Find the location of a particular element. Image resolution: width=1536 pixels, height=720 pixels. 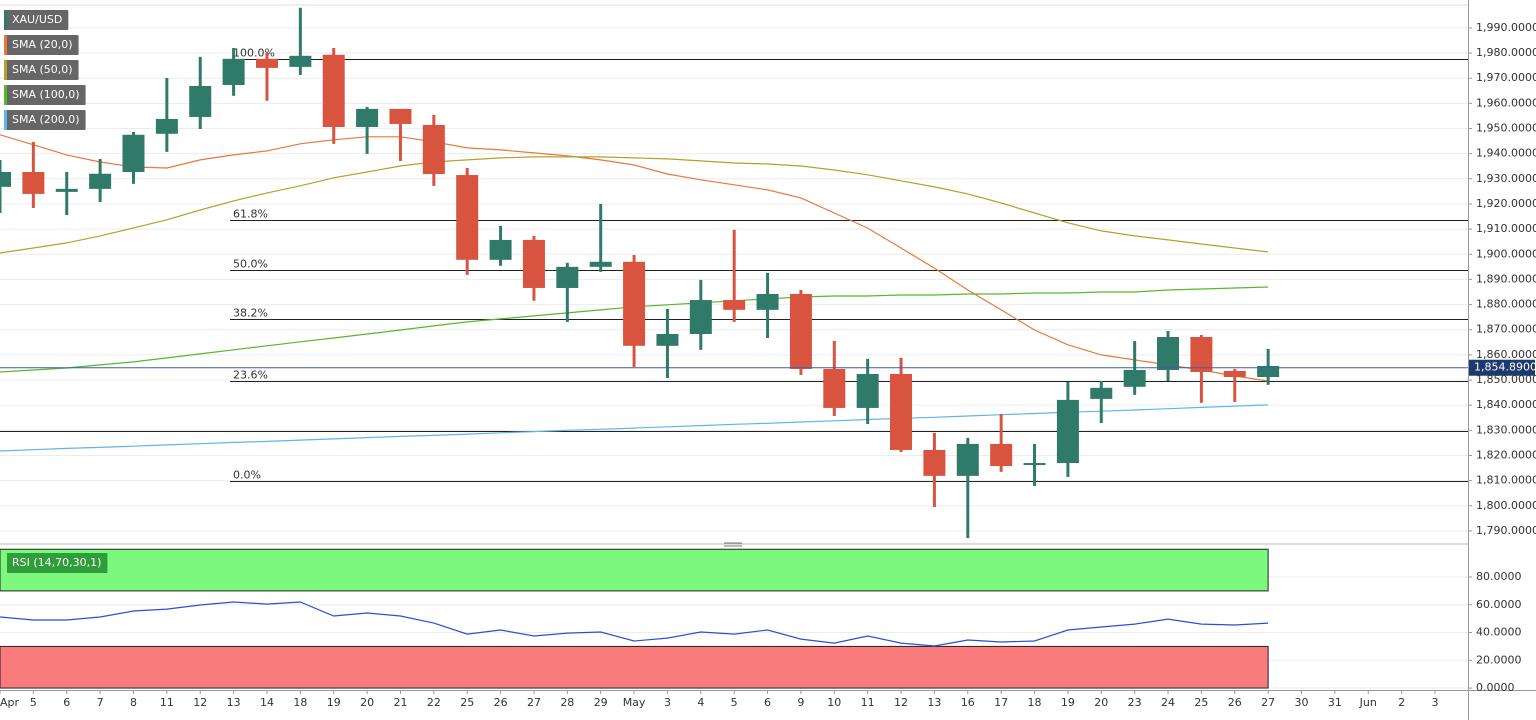

y-tick-label: 1,960.0000 is located at coordinates (1506, 102).